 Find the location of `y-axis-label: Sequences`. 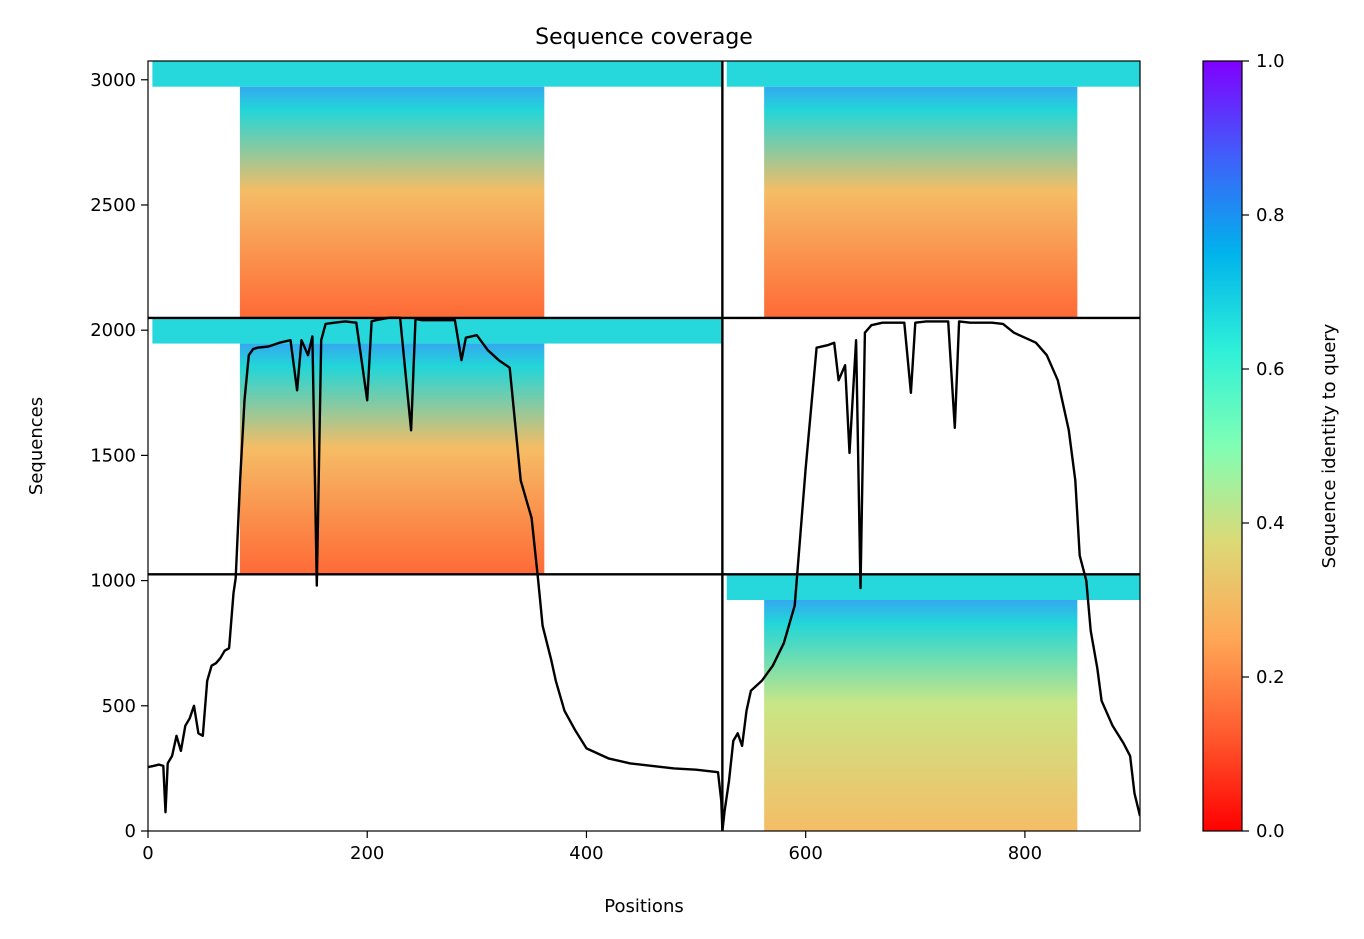

y-axis-label: Sequences is located at coordinates (36, 446).